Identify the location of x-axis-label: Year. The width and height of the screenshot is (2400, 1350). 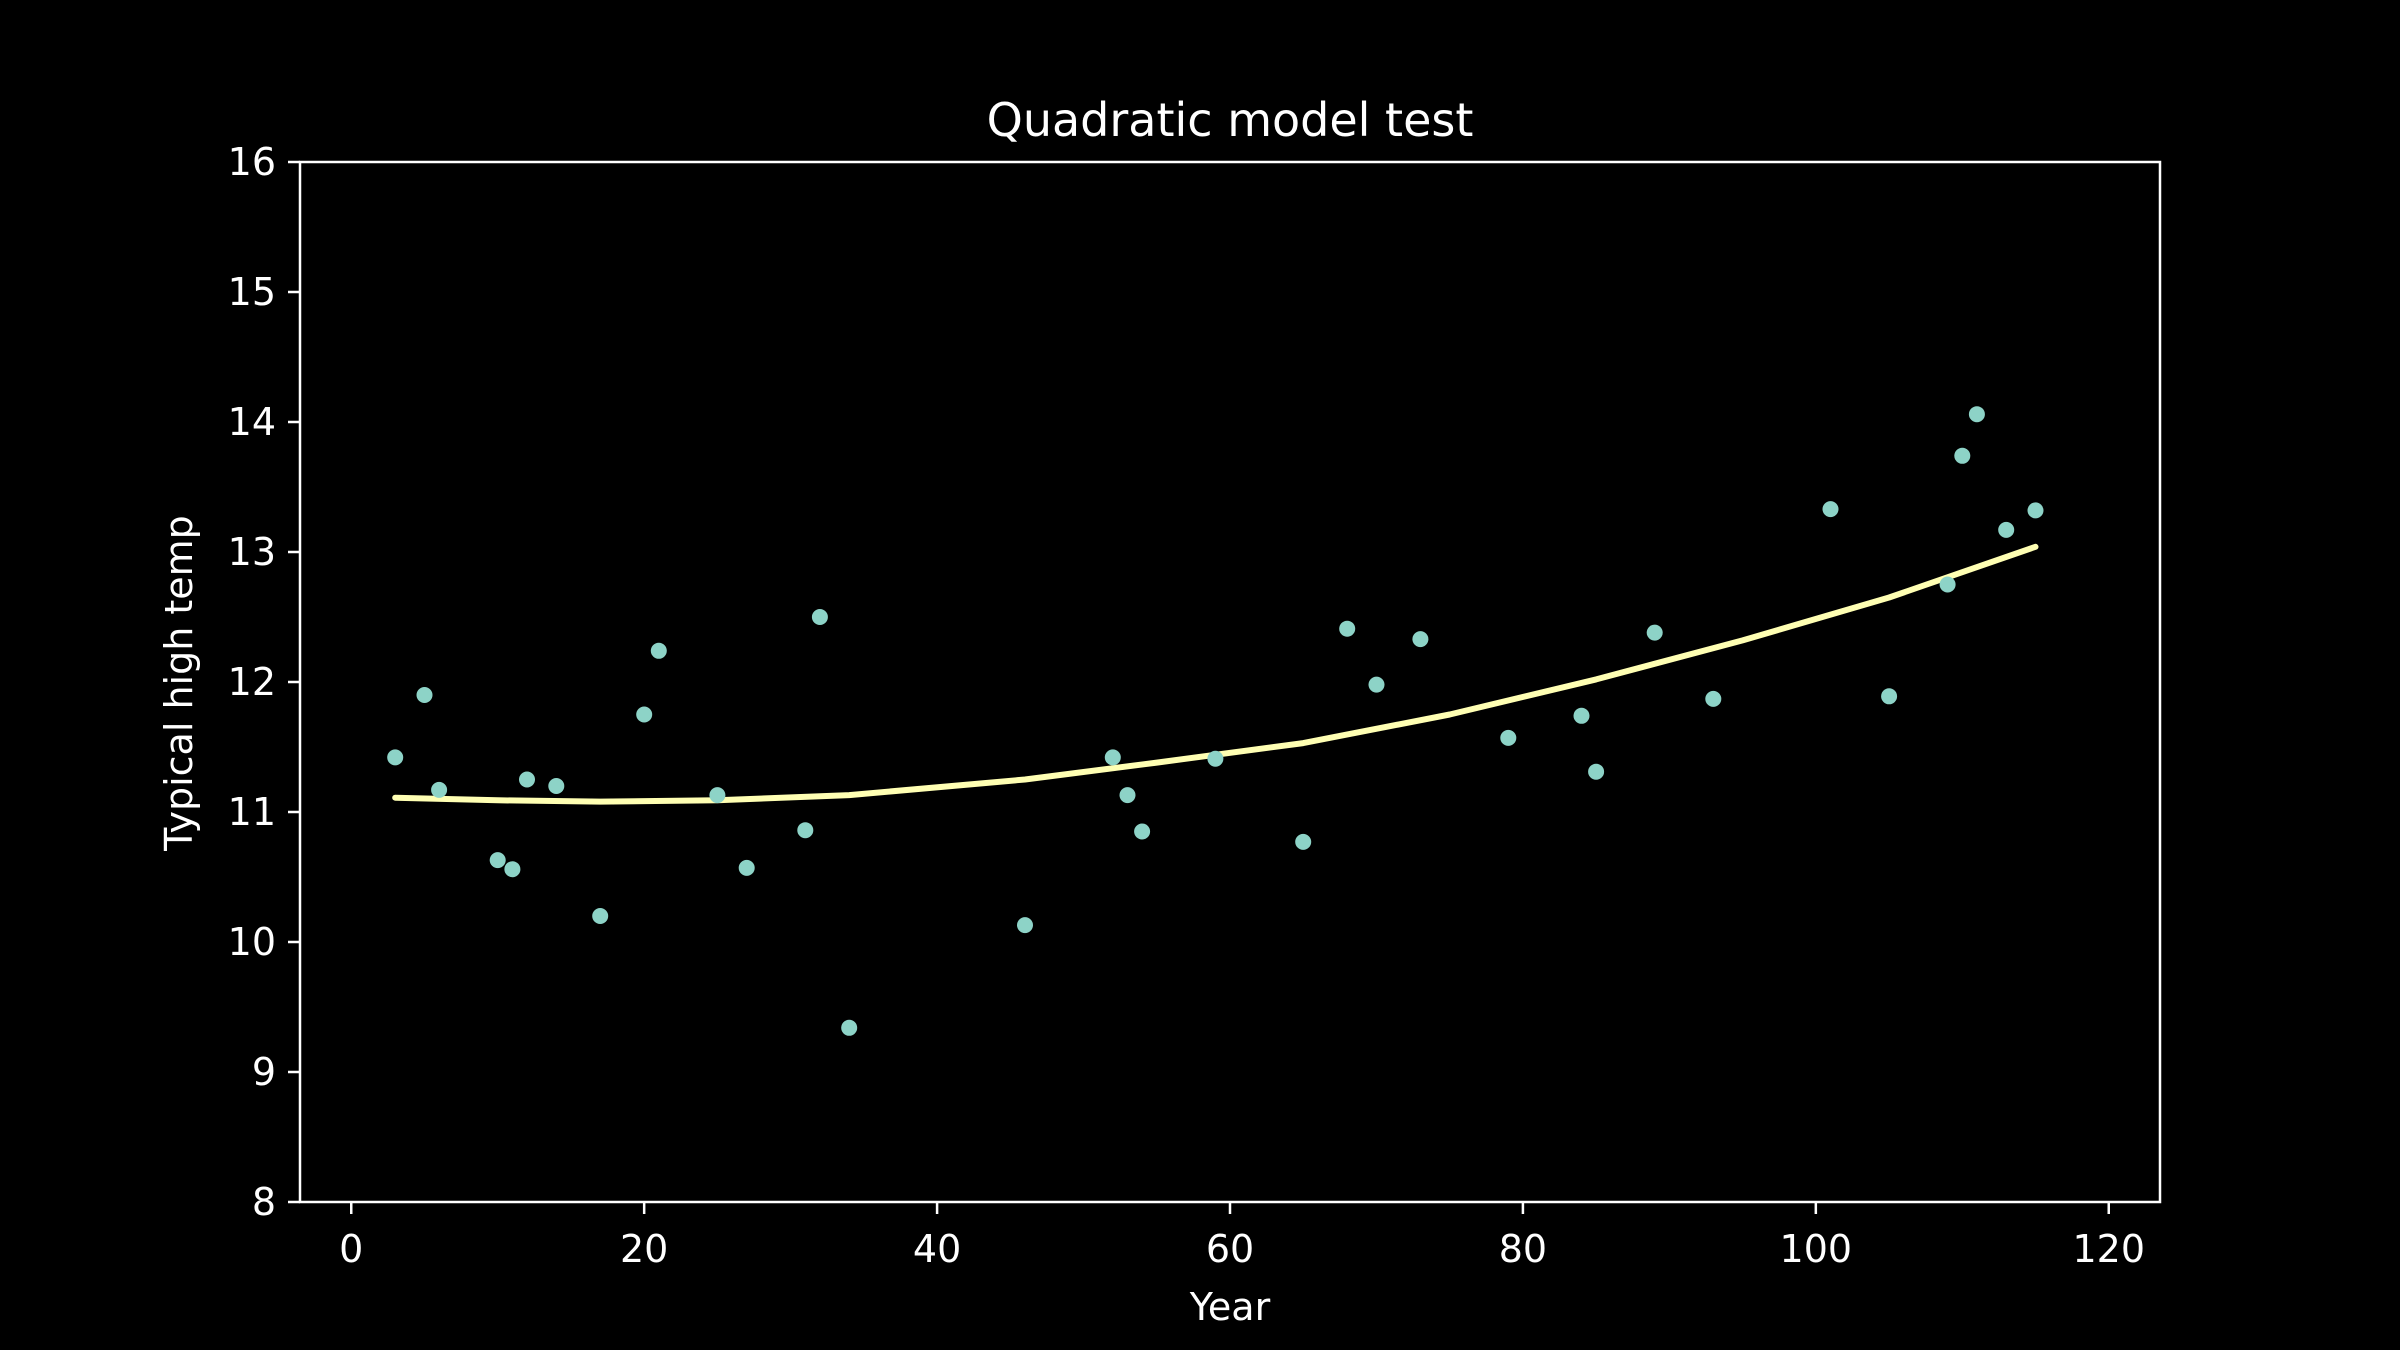
(1230, 1307).